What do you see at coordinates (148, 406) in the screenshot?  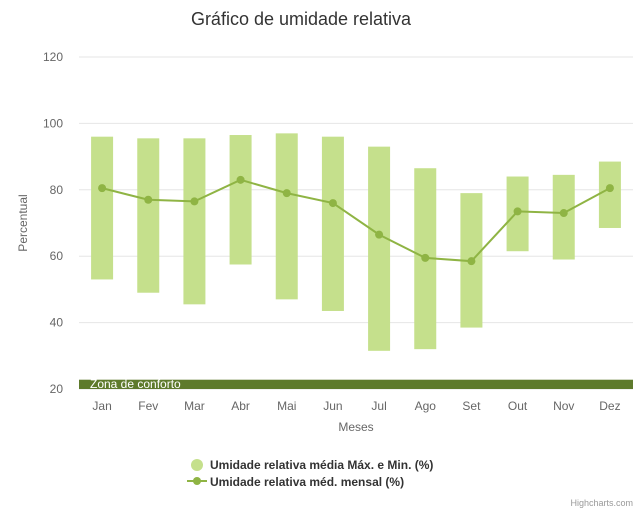 I see `x-tick-label: Fev` at bounding box center [148, 406].